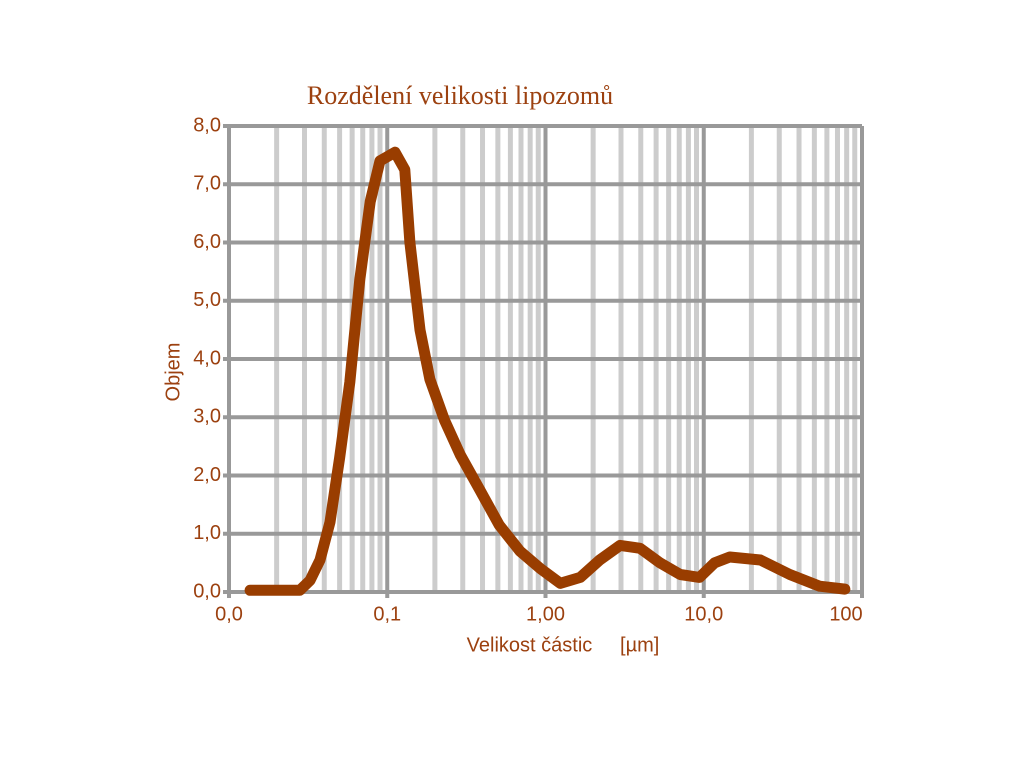 This screenshot has height=768, width=1024. Describe the element at coordinates (207, 125) in the screenshot. I see `y-tick-label: 8,0` at that location.